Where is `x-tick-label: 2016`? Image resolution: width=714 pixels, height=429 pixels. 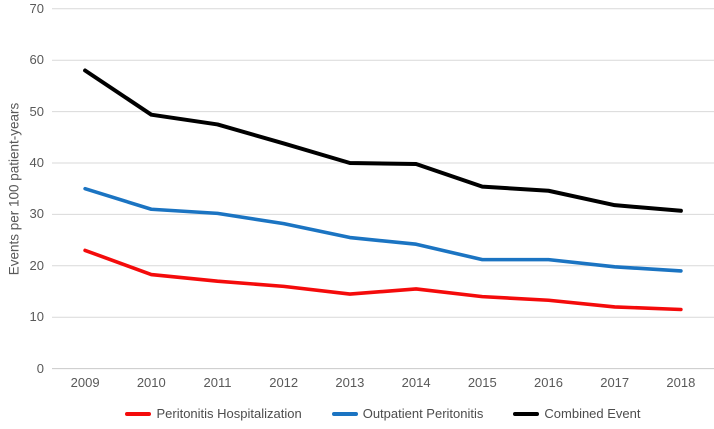 x-tick-label: 2016 is located at coordinates (548, 382).